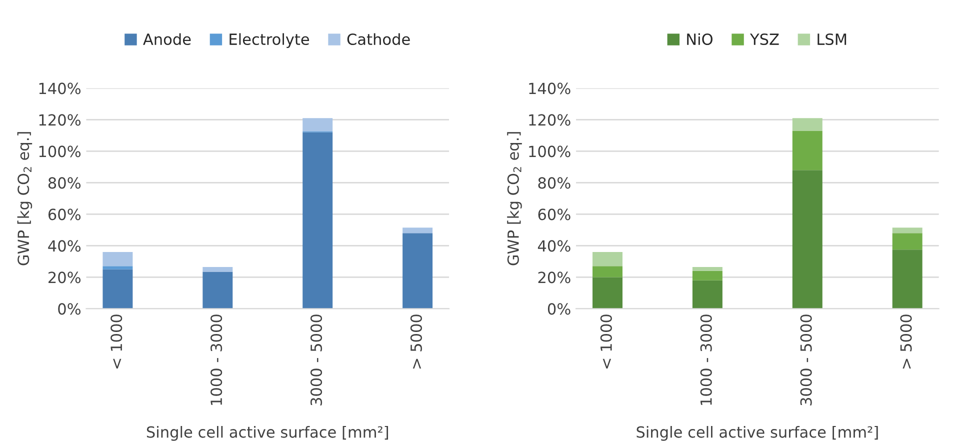  I want to click on legend-label: LSM, so click(832, 39).